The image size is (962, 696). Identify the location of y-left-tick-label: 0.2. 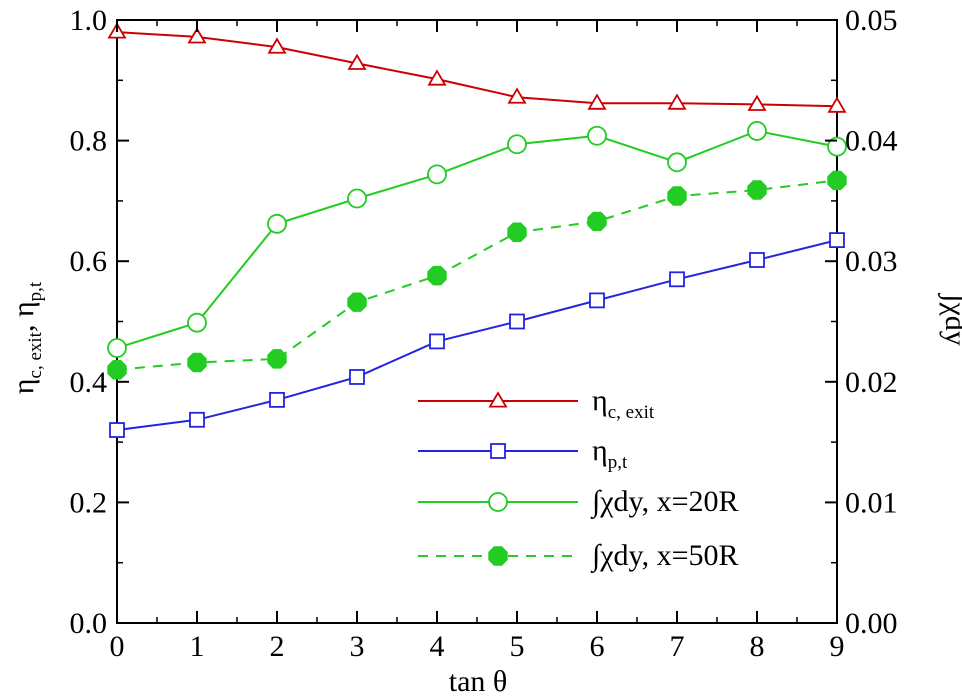
(89, 502).